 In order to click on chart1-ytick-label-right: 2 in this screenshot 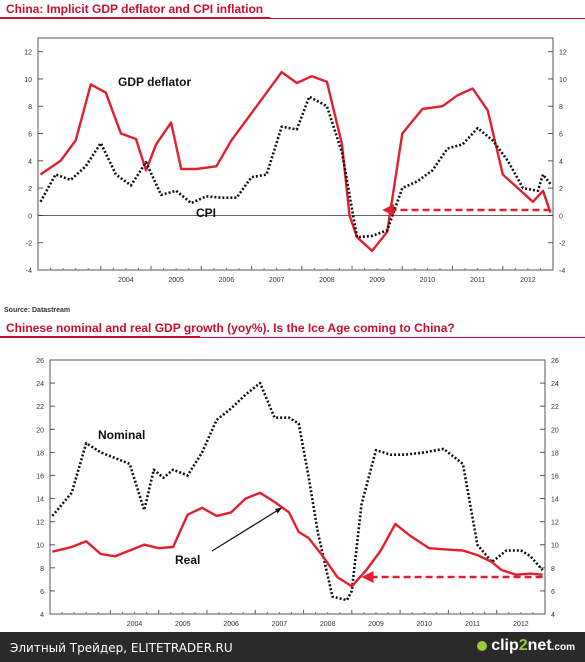, I will do `click(561, 189)`.